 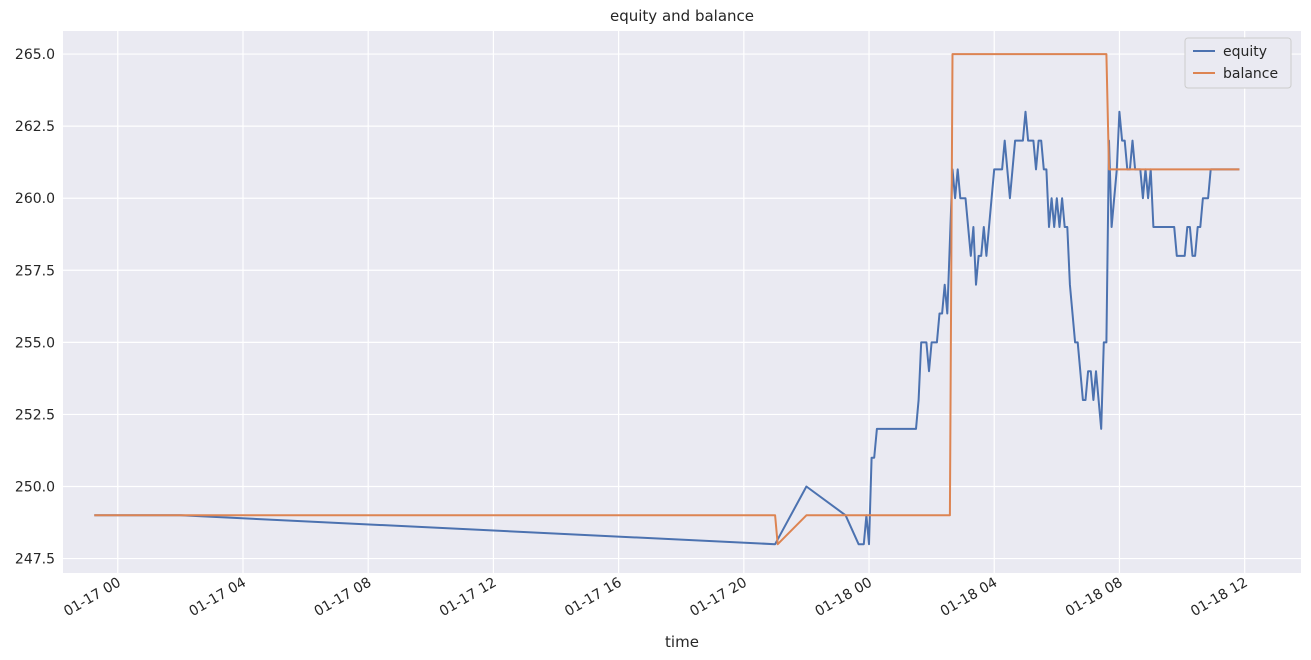 What do you see at coordinates (35, 199) in the screenshot?
I see `y-tick-label: 260.0` at bounding box center [35, 199].